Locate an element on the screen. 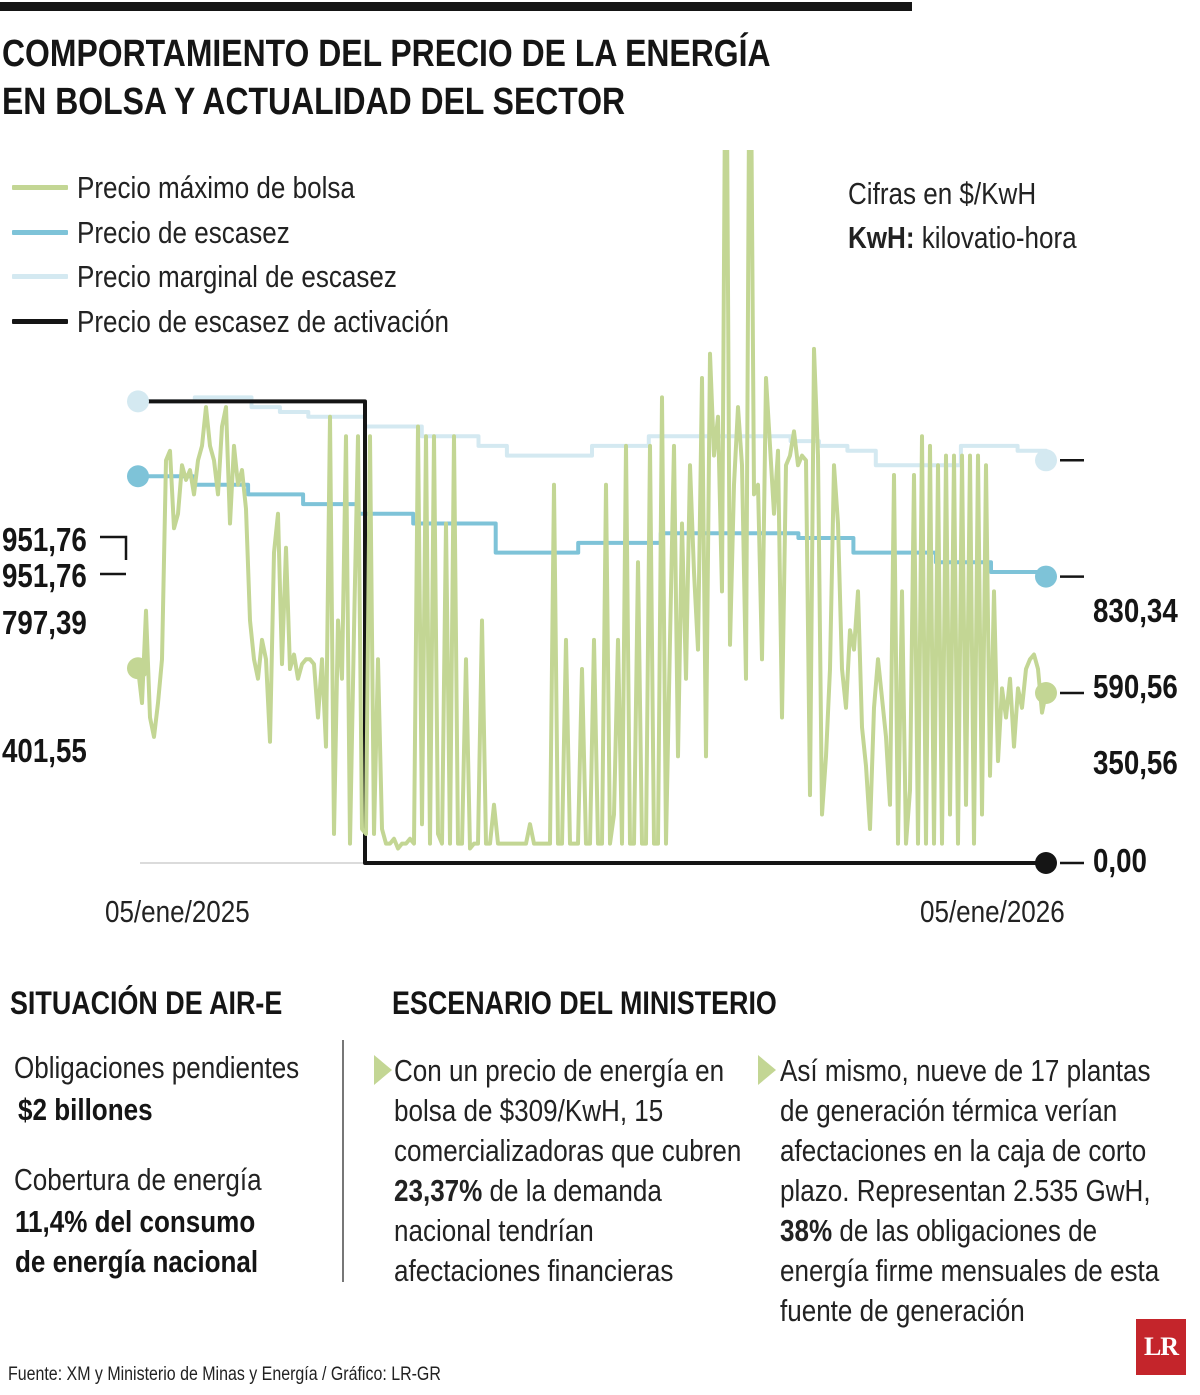 This screenshot has width=1200, height=1395. section-divider is located at coordinates (343, 1161).